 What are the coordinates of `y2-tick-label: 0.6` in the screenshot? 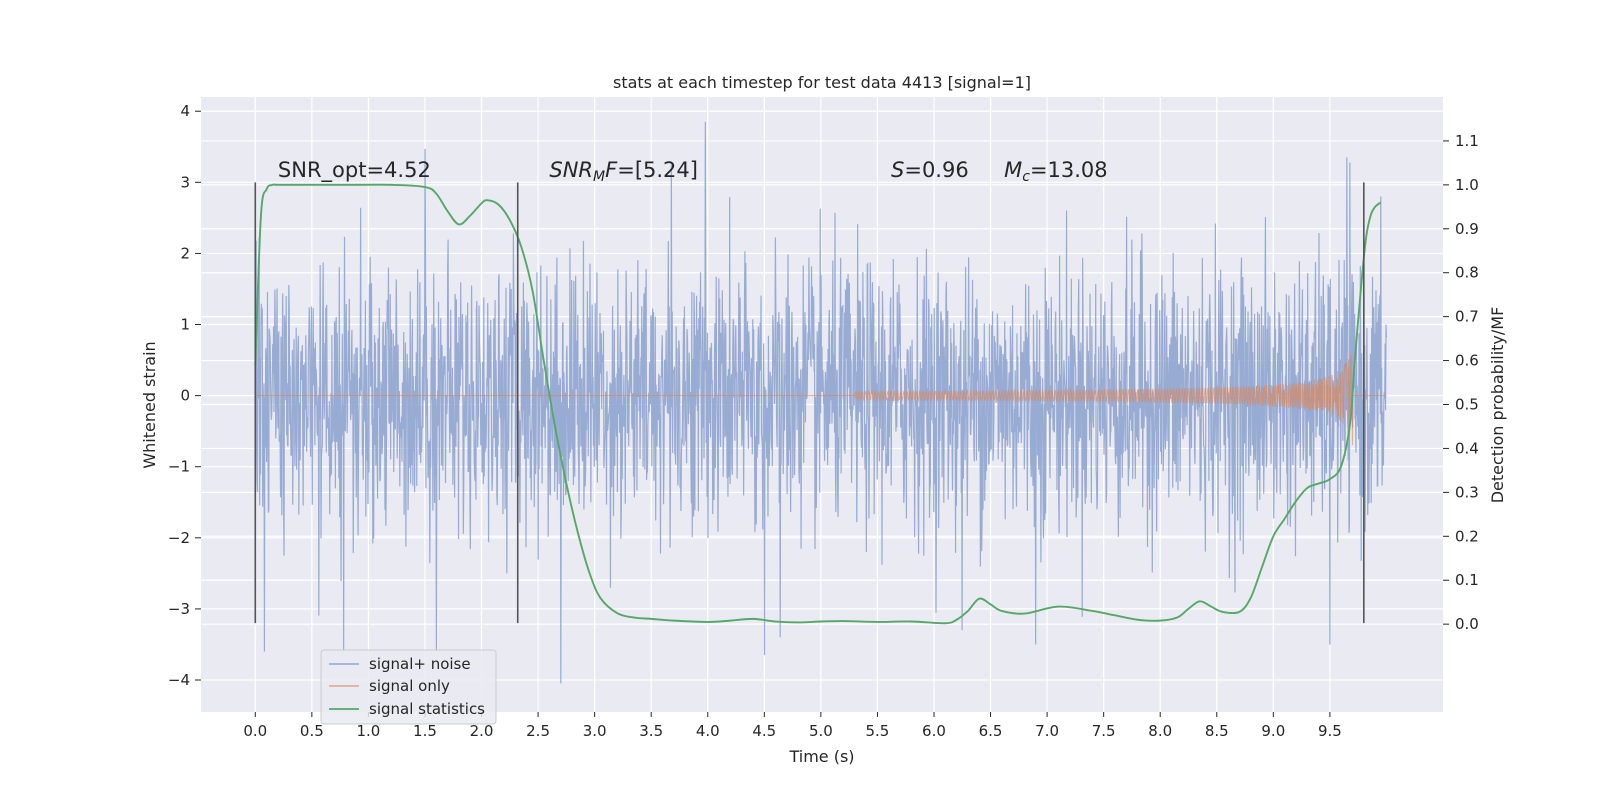 It's located at (1467, 361).